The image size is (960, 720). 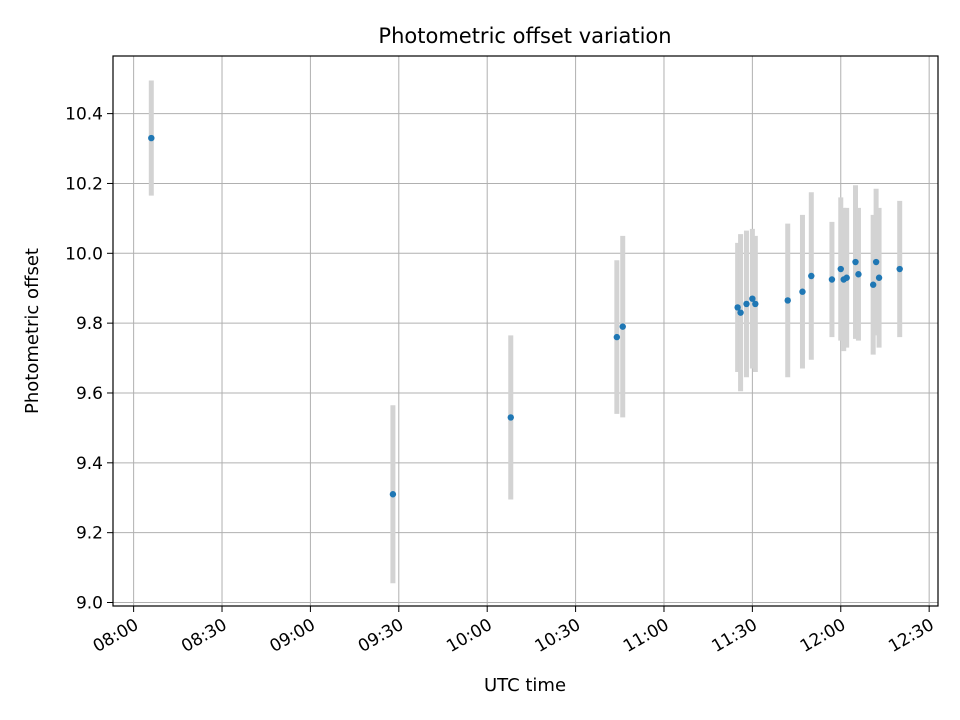 What do you see at coordinates (524, 36) in the screenshot?
I see `chart-title: Photometric offset variation` at bounding box center [524, 36].